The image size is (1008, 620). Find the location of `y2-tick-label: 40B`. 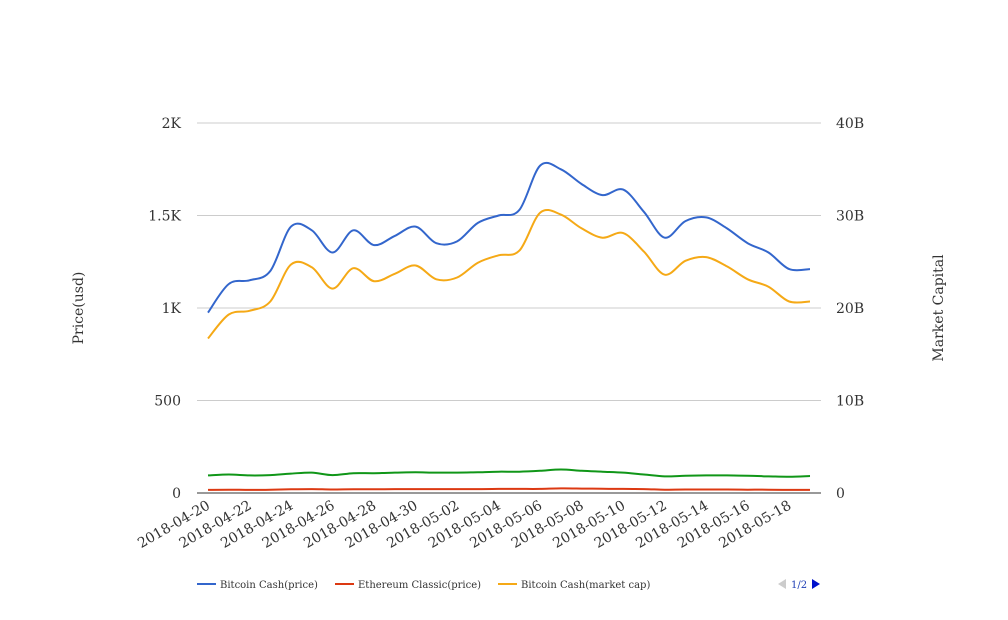

y2-tick-label: 40B is located at coordinates (850, 124).